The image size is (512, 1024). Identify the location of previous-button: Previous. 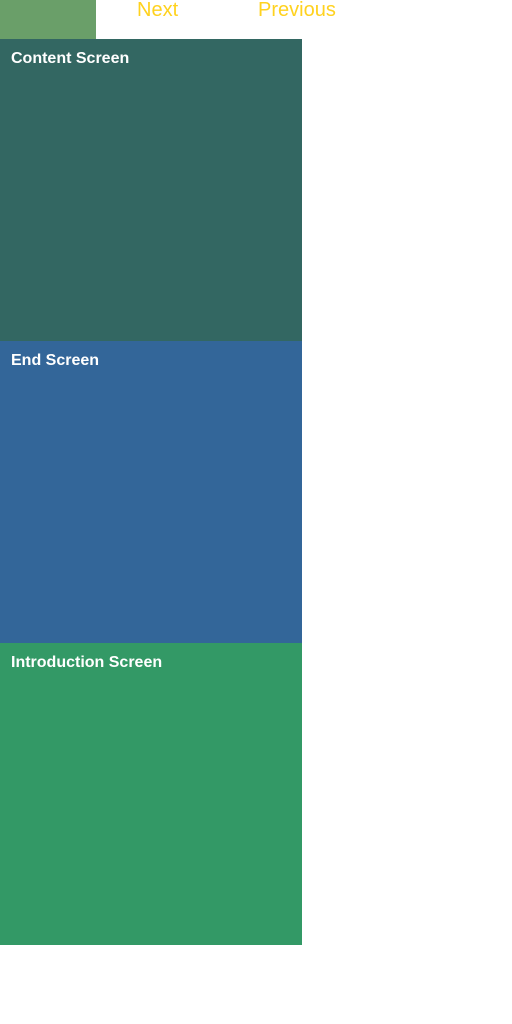
(297, 10).